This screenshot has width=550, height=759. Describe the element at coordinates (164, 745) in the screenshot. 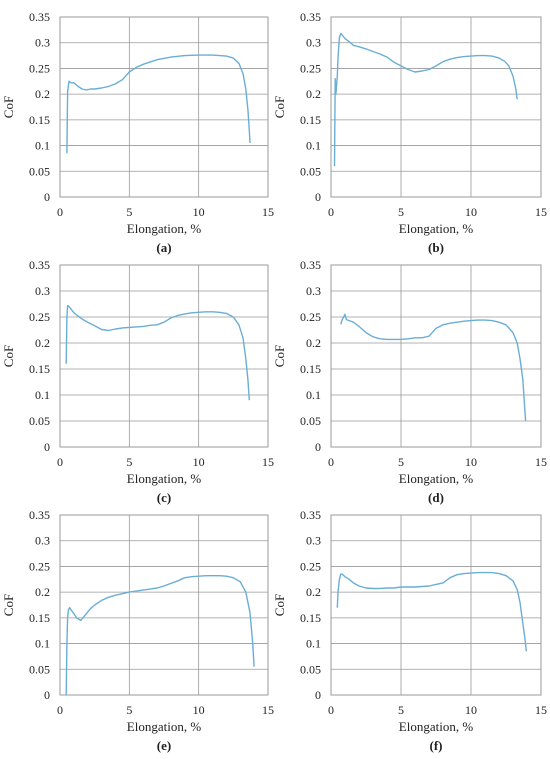

I see `panel-caption: (e)` at that location.